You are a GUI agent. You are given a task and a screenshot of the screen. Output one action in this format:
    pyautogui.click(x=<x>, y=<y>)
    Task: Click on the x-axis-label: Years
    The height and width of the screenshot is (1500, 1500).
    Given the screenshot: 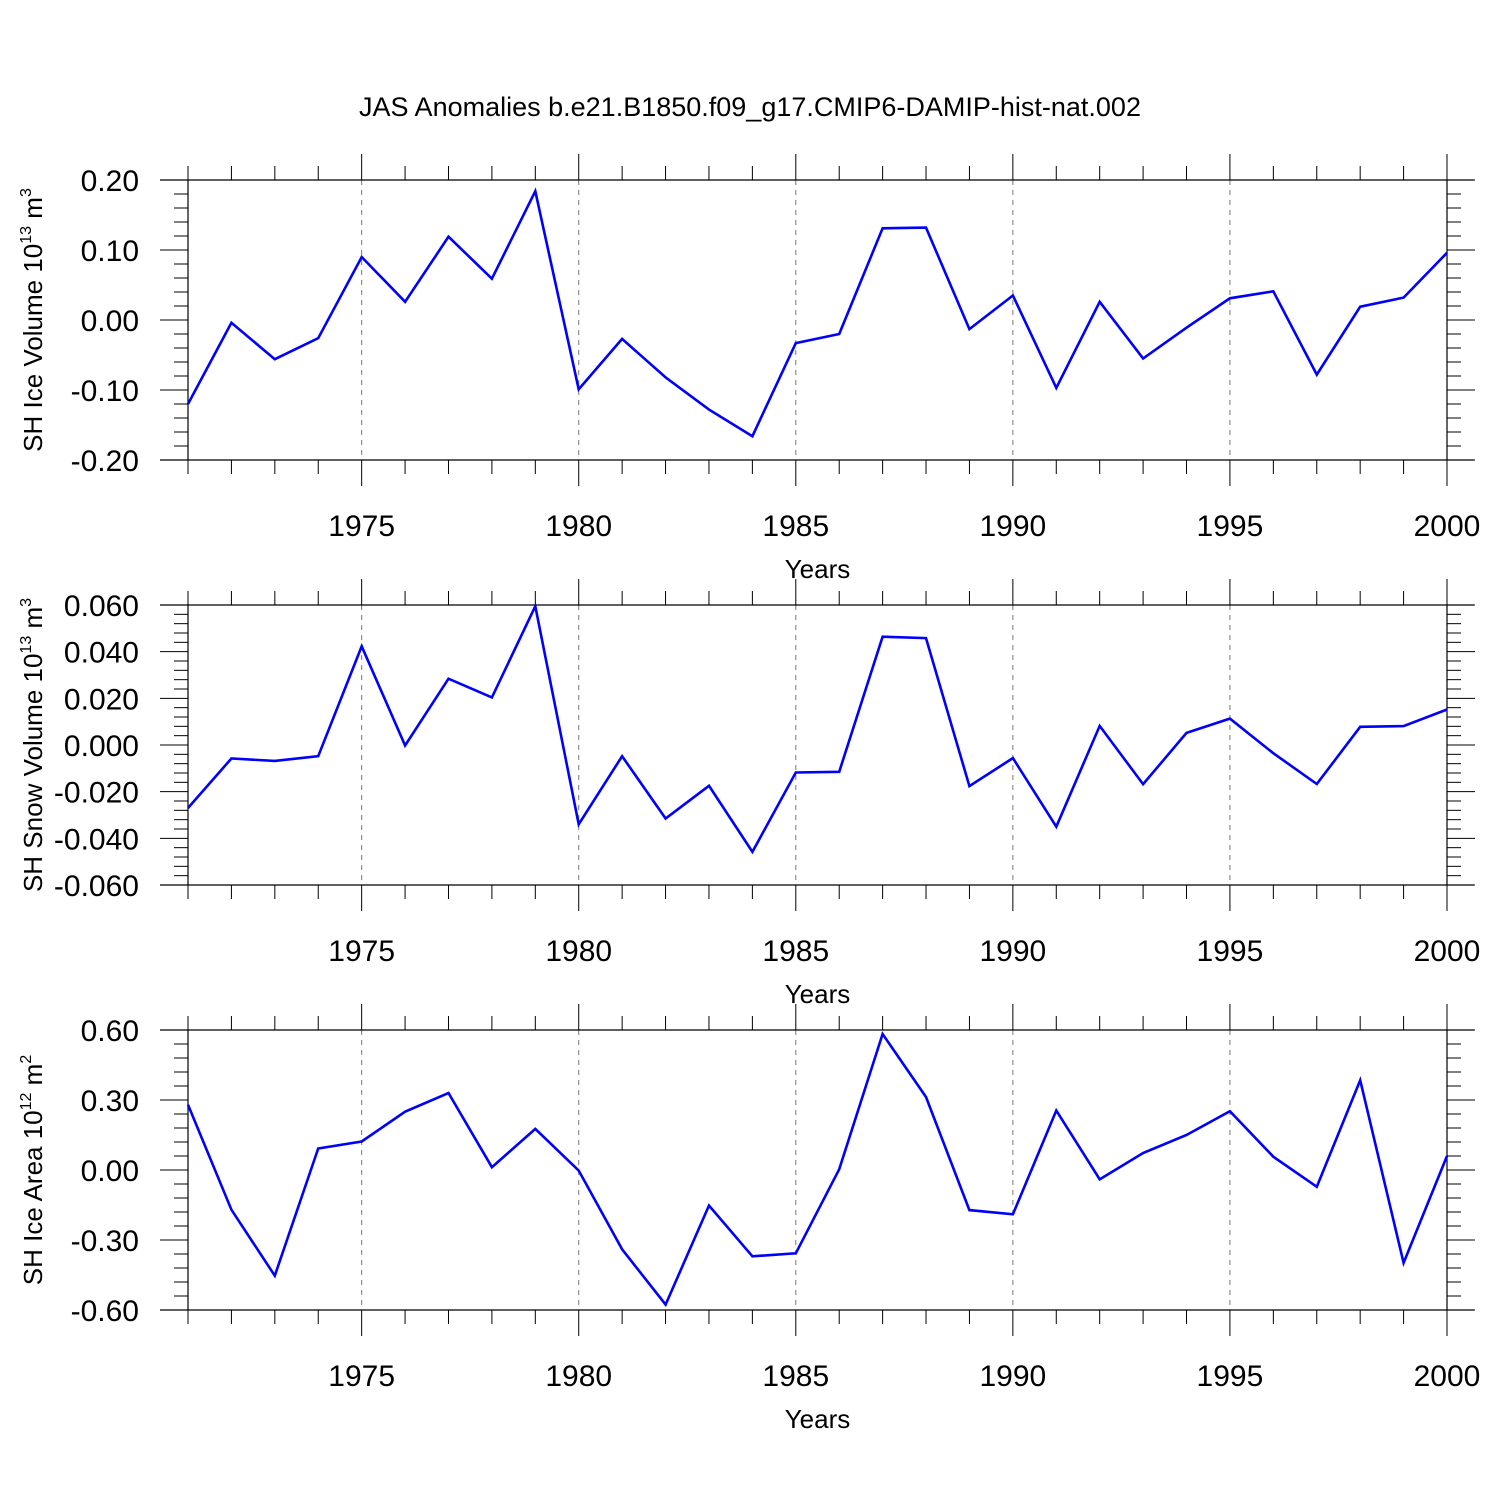 What is the action you would take?
    pyautogui.click(x=818, y=569)
    